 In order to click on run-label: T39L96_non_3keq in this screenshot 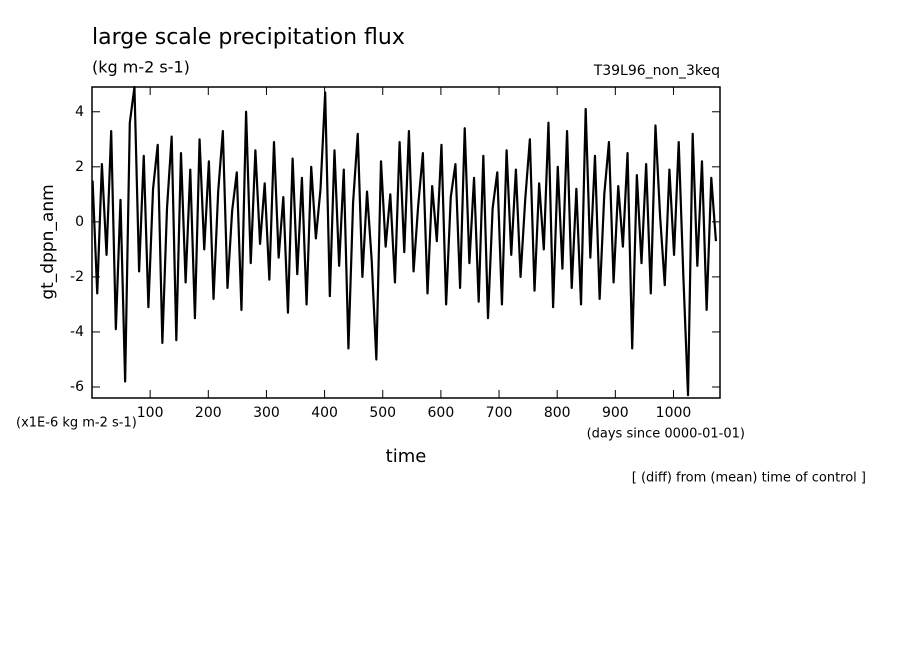, I will do `click(656, 71)`.